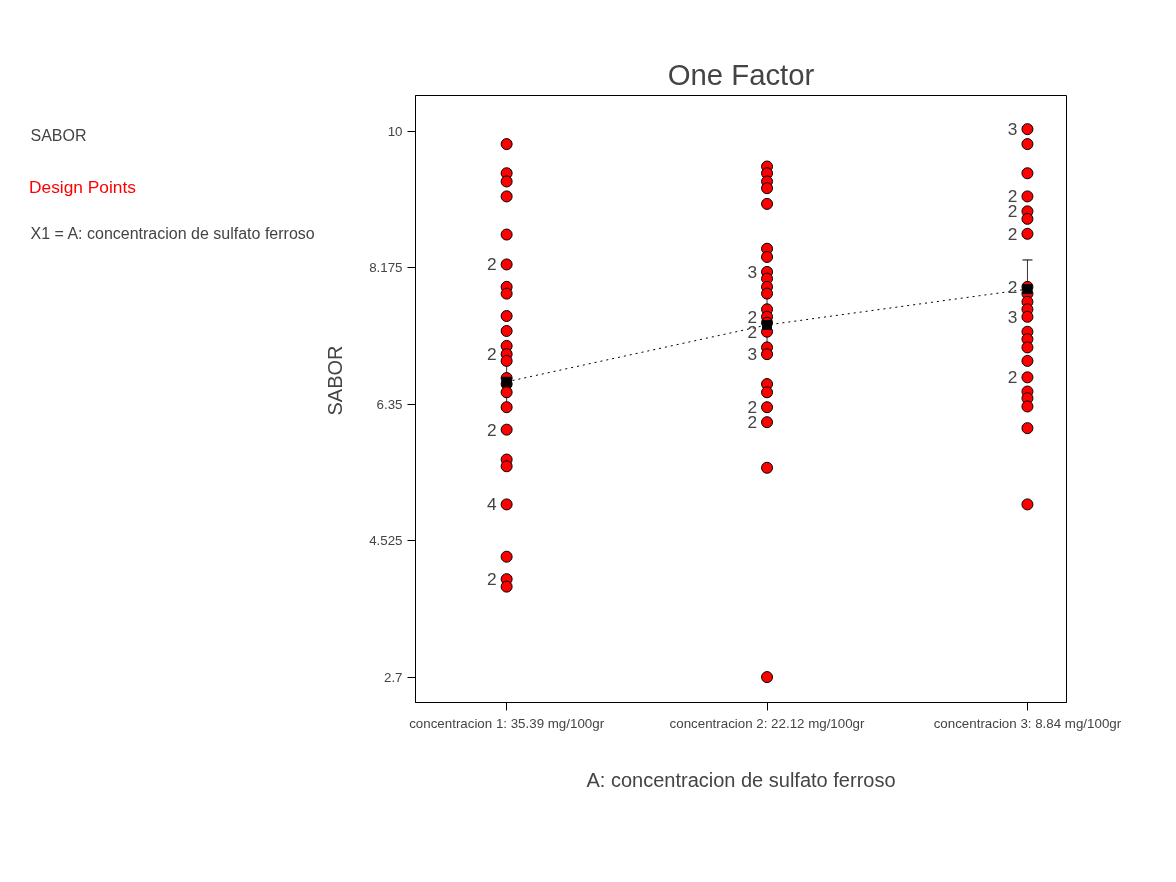 The height and width of the screenshot is (882, 1176). Describe the element at coordinates (1027, 723) in the screenshot. I see `x-tick-label: concentracion 3: 8.84 mg/100gr` at that location.